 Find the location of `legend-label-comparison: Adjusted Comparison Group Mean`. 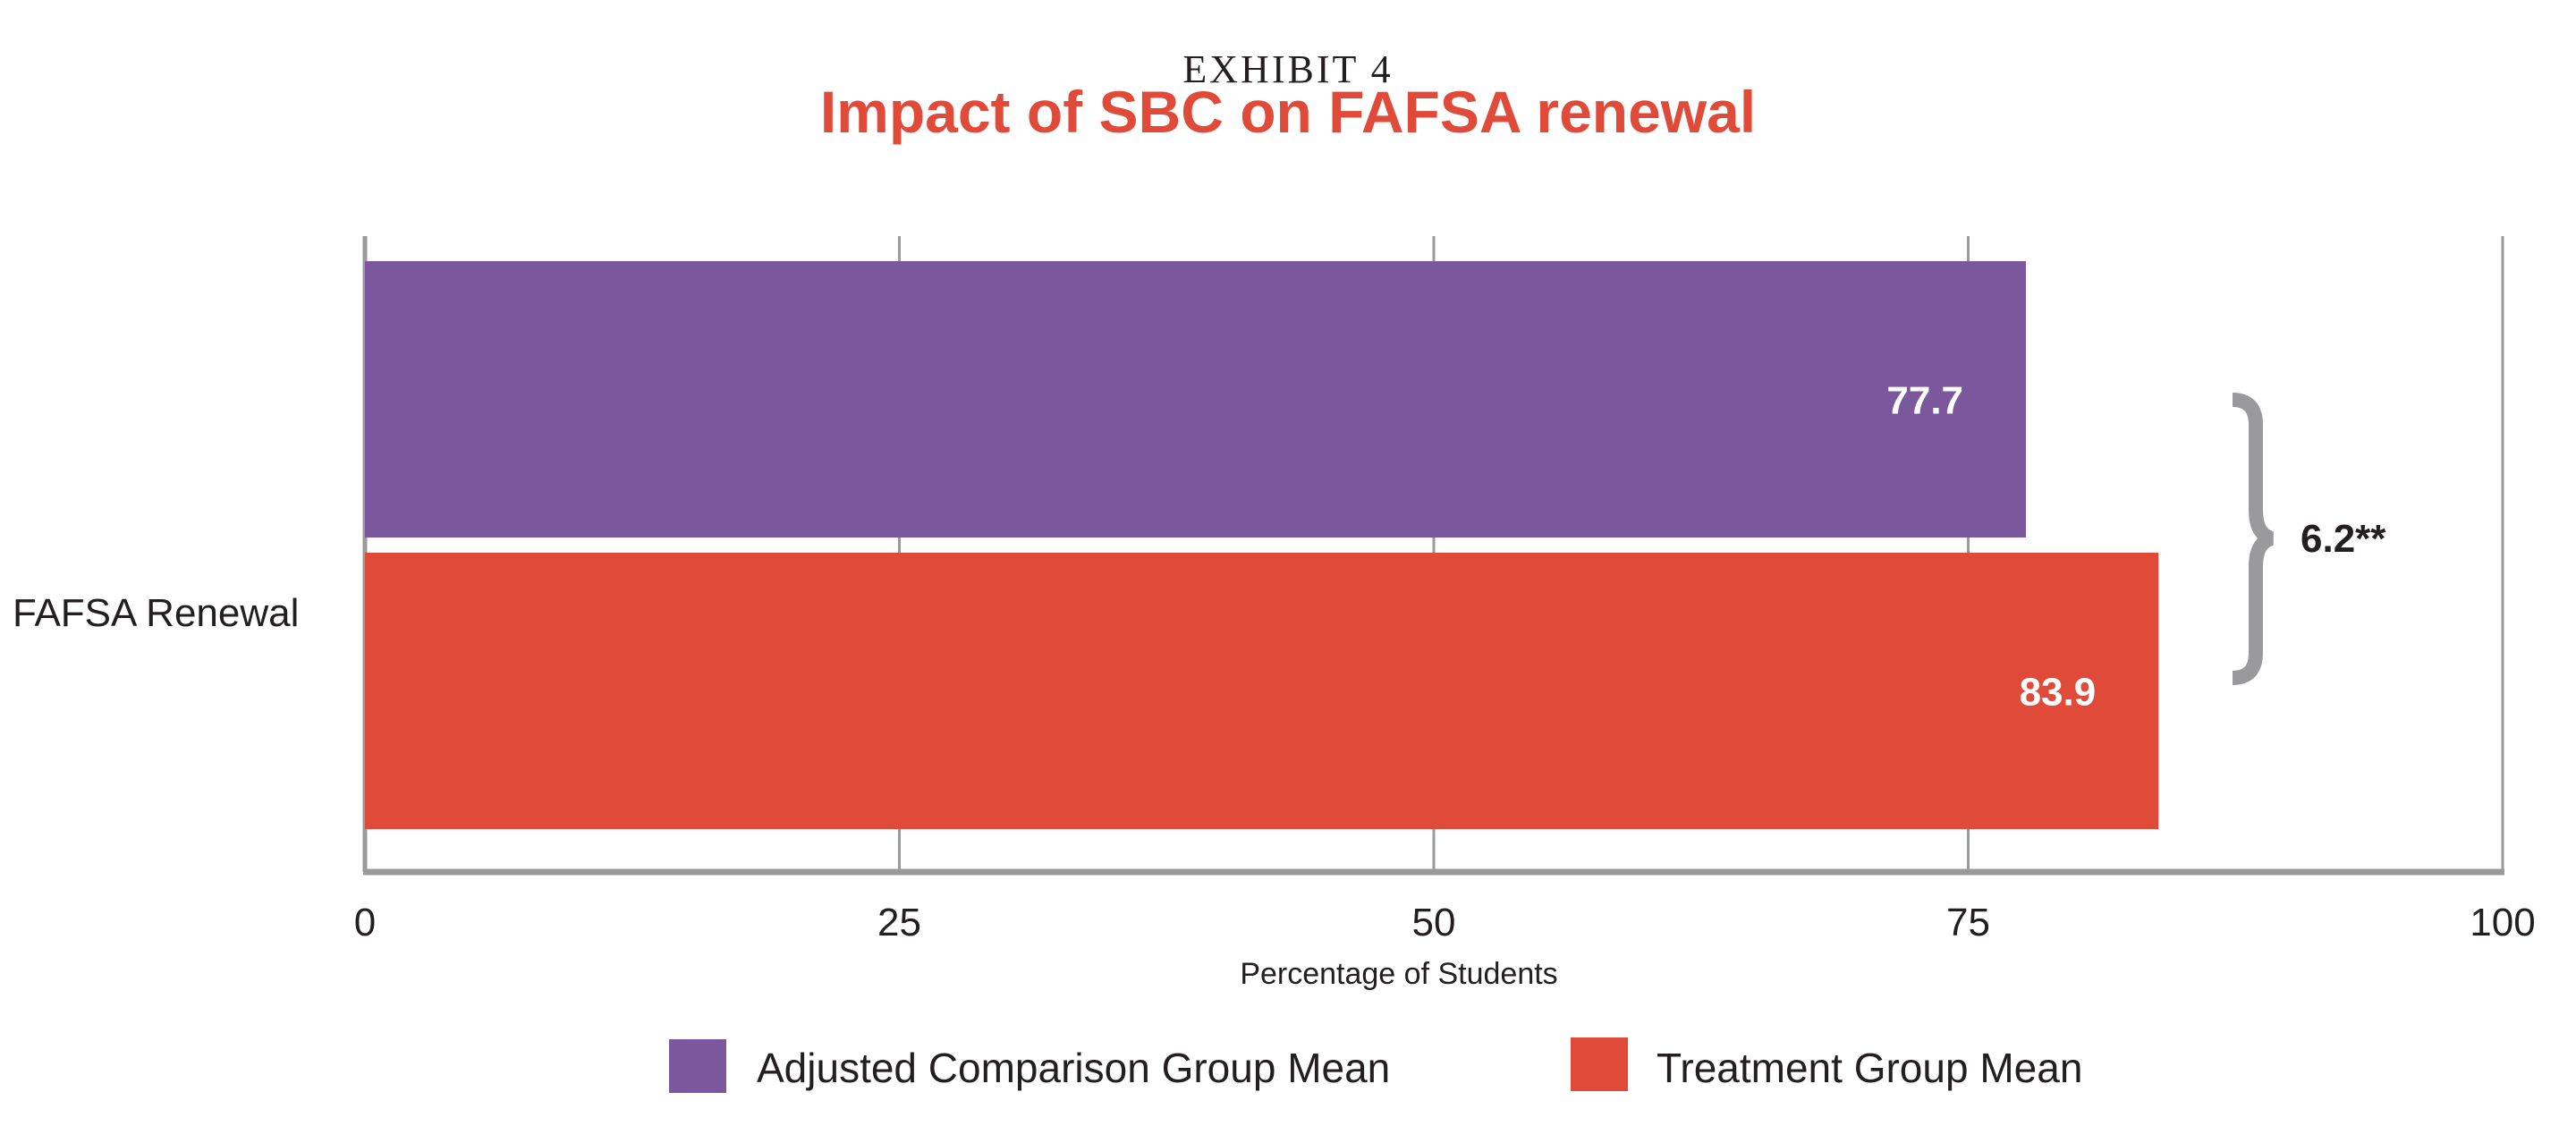

legend-label-comparison: Adjusted Comparison Group Mean is located at coordinates (1073, 1068).